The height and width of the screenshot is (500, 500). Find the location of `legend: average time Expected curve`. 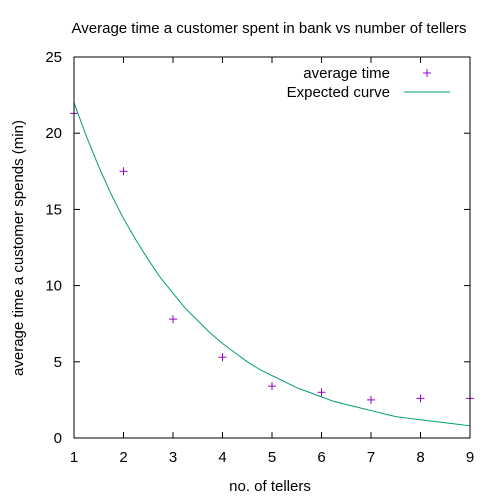

legend: average time Expected curve is located at coordinates (368, 83).